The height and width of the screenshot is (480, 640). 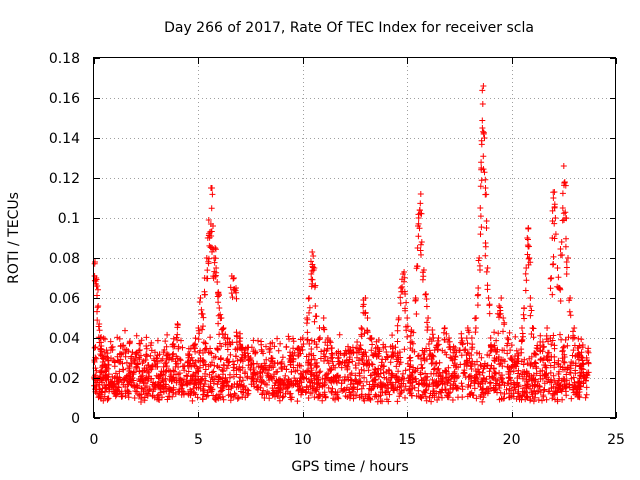 What do you see at coordinates (64, 379) in the screenshot?
I see `y-tick-label: 0.02` at bounding box center [64, 379].